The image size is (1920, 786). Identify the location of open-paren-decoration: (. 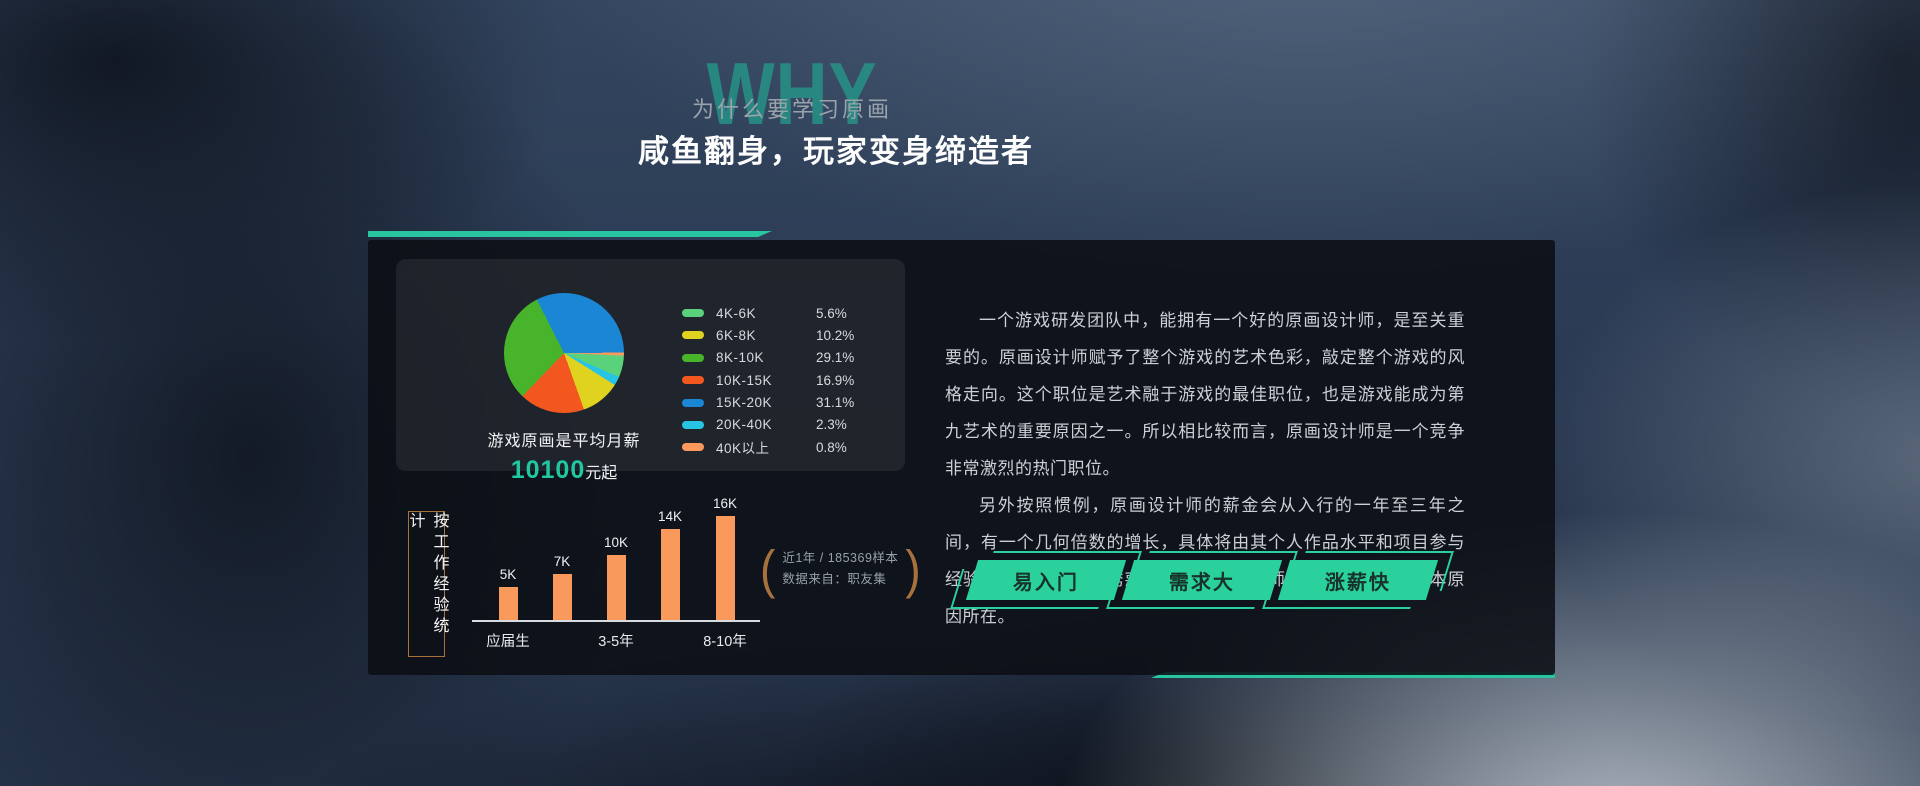
(768, 569).